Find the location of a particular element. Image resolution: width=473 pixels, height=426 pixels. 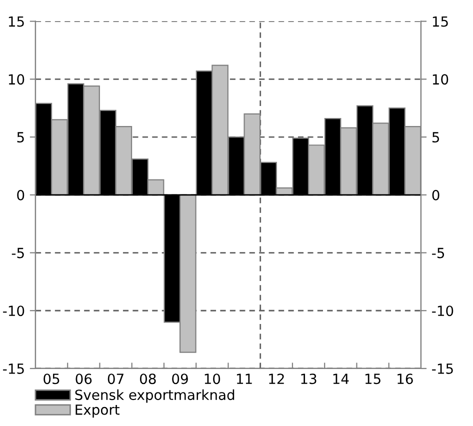

y2-tick-label: -5 is located at coordinates (438, 253).